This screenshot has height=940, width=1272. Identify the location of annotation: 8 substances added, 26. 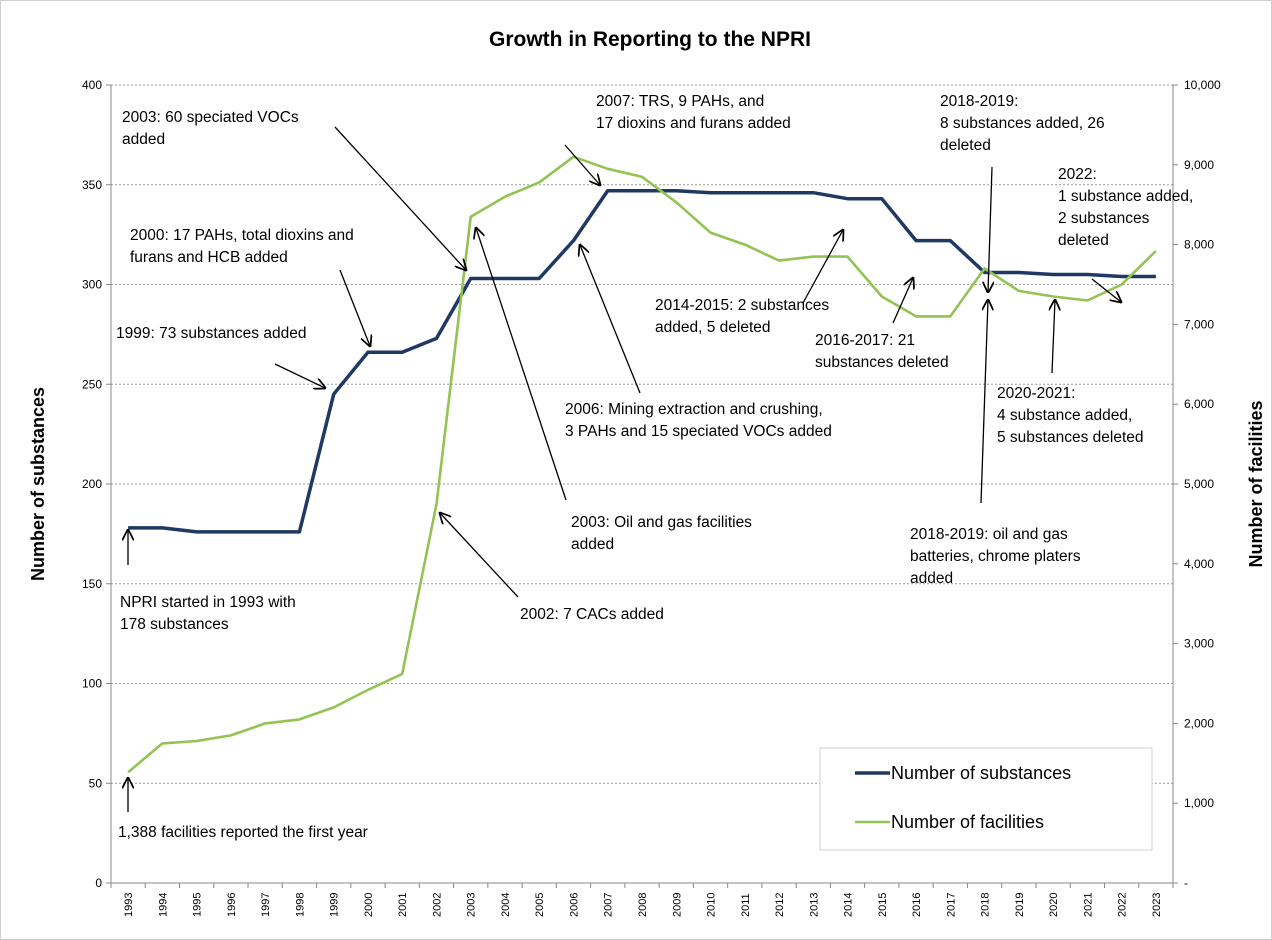
(1022, 123).